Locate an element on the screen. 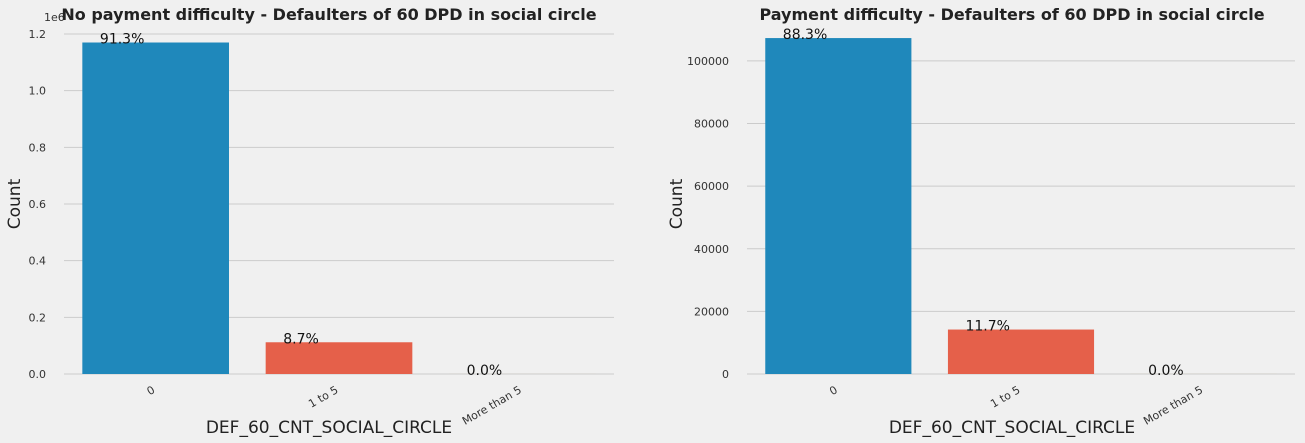 The height and width of the screenshot is (443, 1305). bar-value-label: 11.7% is located at coordinates (987, 327).